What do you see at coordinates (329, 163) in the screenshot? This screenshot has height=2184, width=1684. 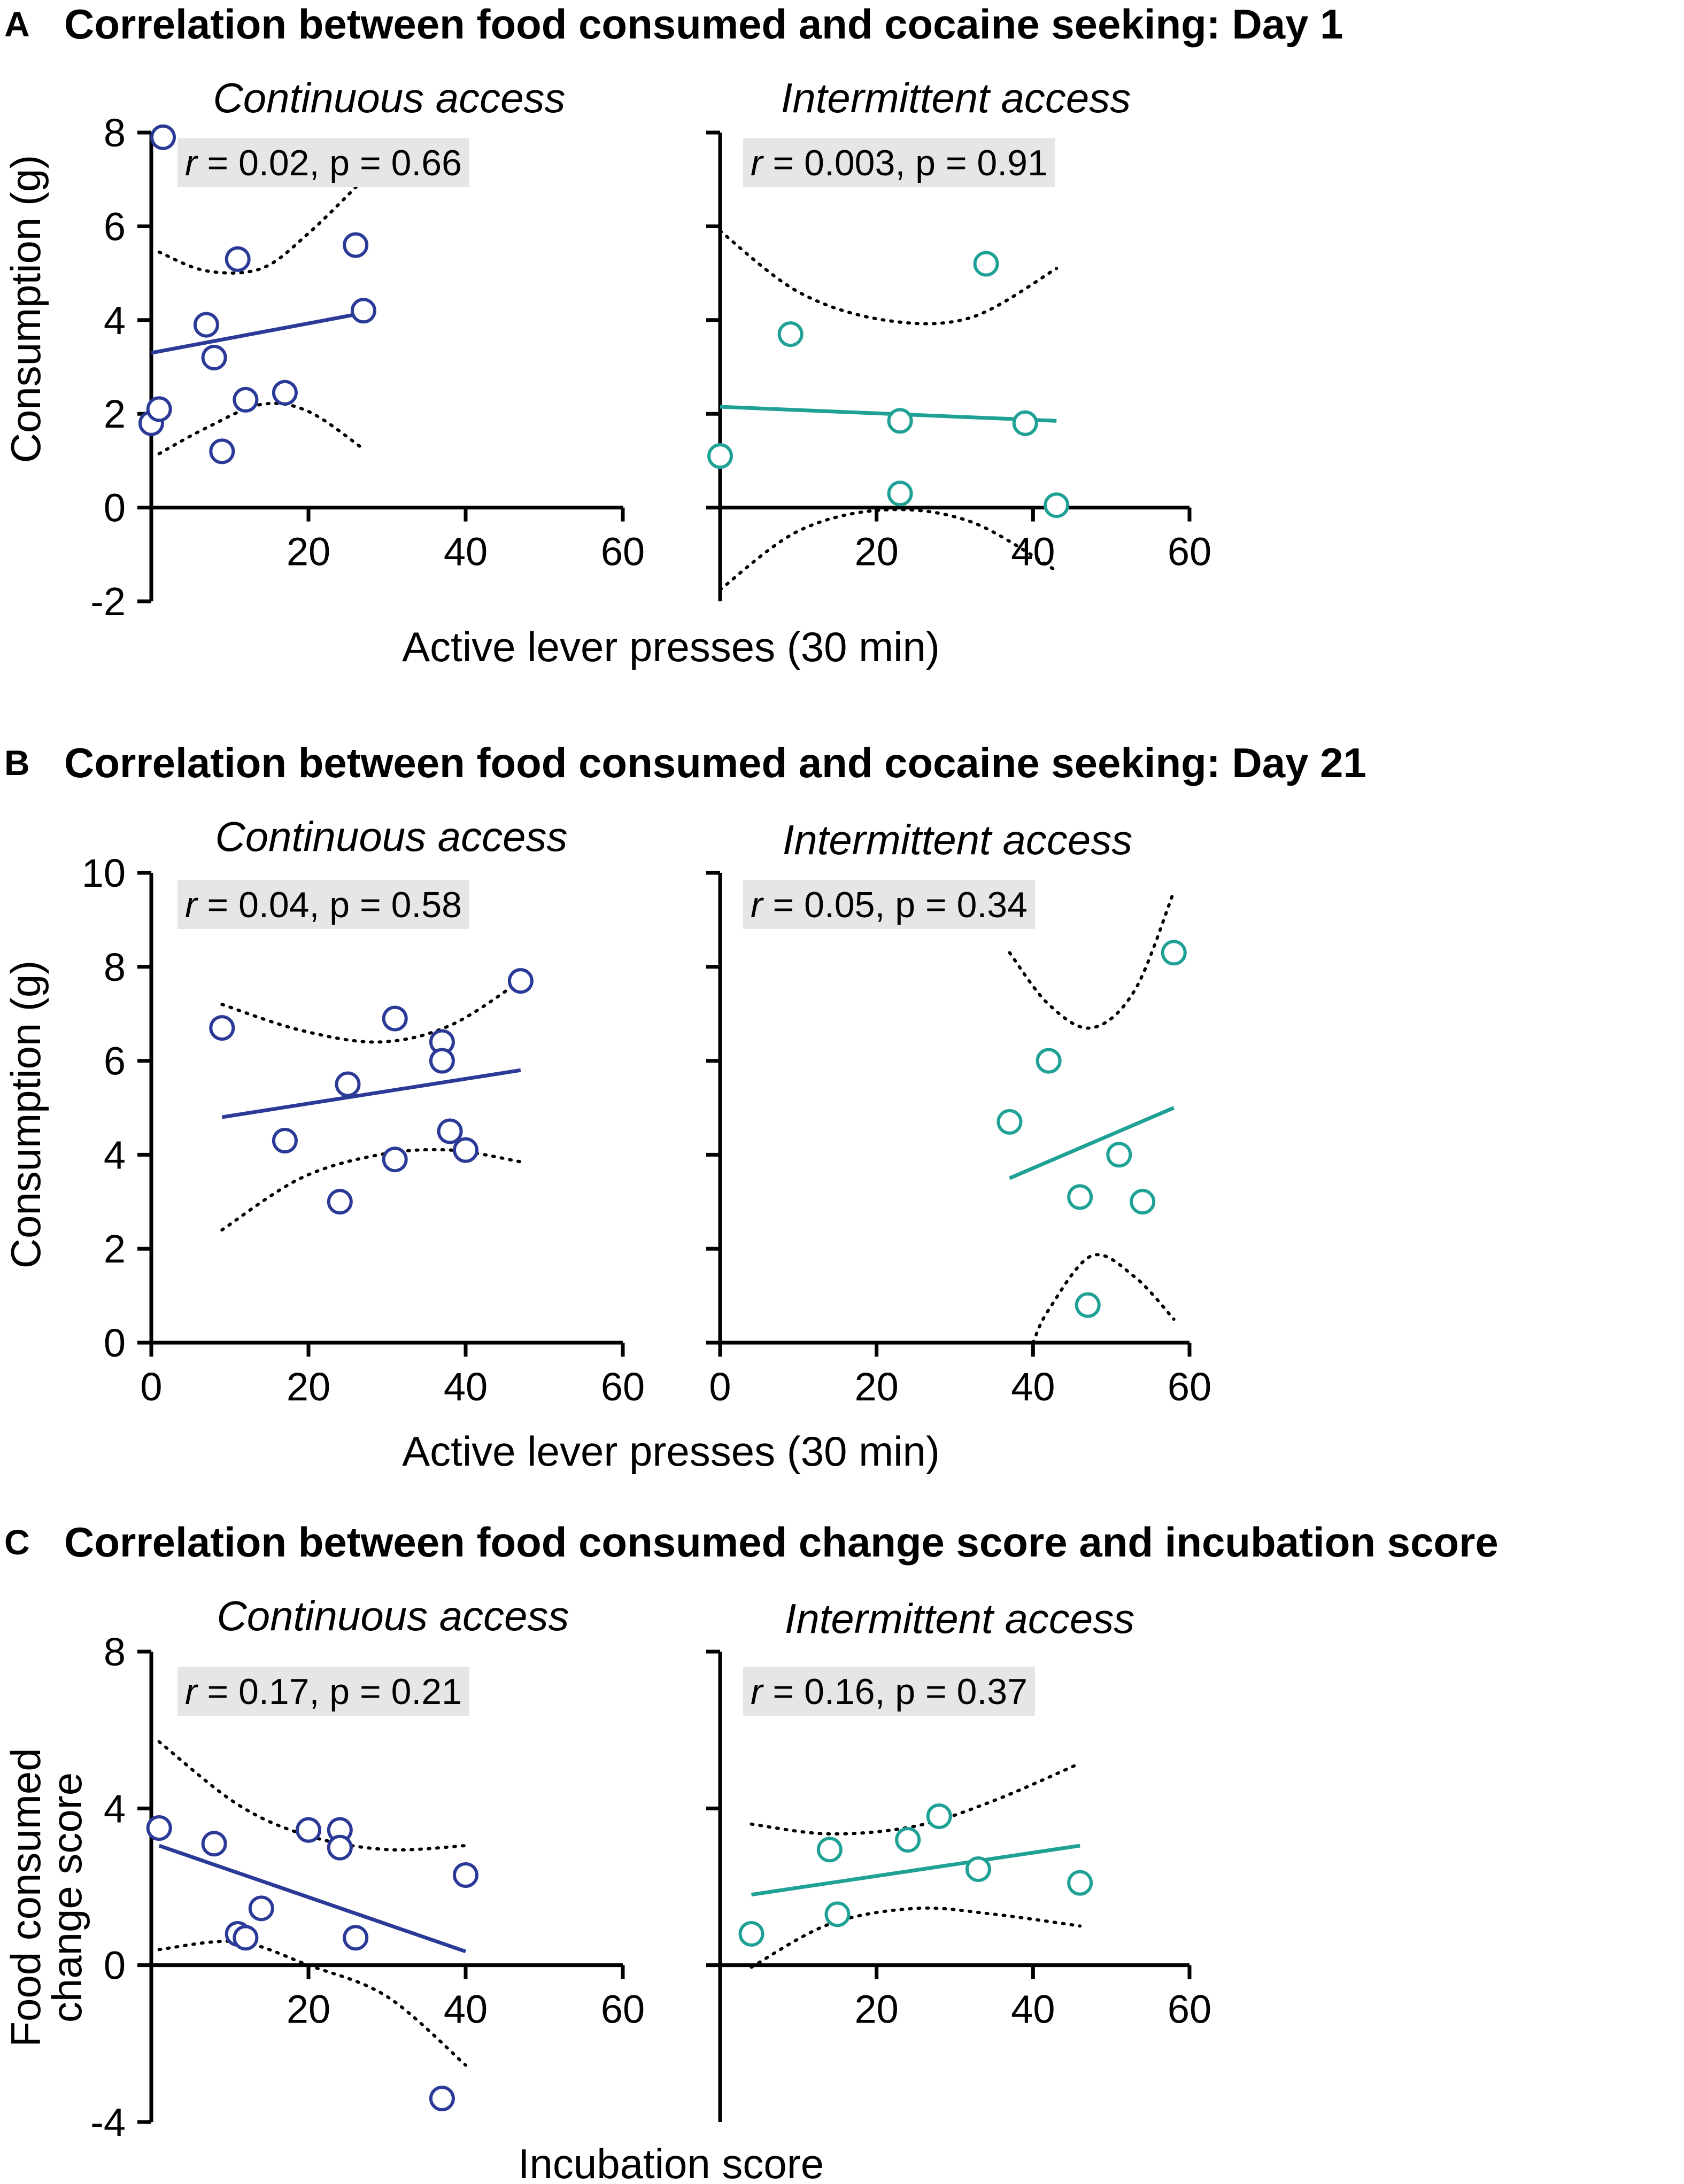 I see `stat-values: = 0.02, p = 0.66` at bounding box center [329, 163].